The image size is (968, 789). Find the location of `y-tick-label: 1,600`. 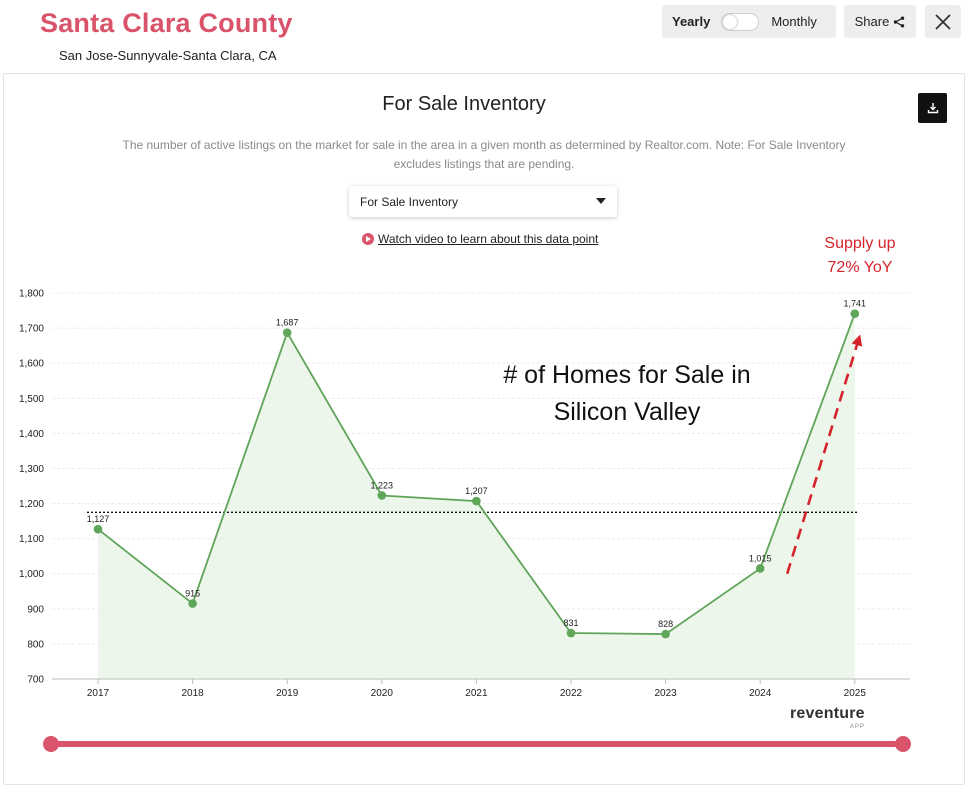

y-tick-label: 1,600 is located at coordinates (31, 364).